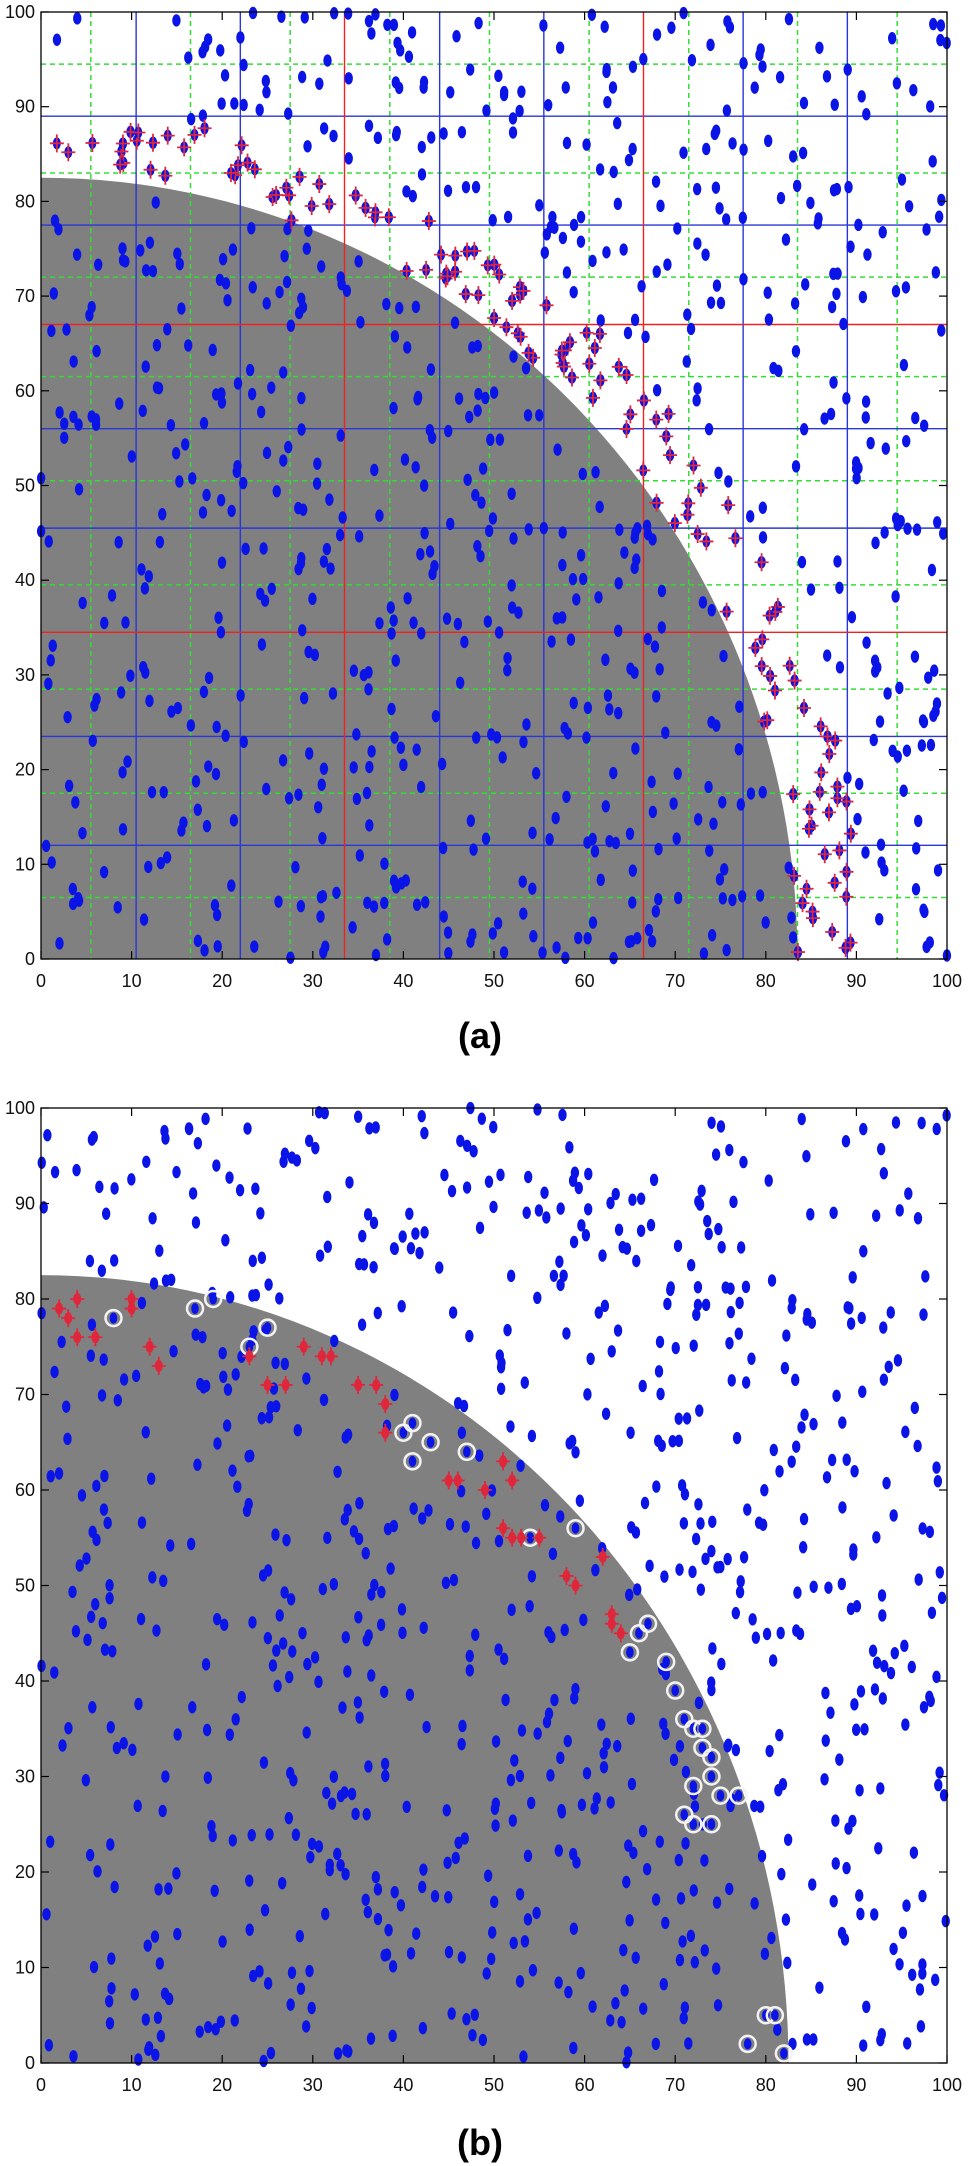  I want to click on y-tick-label: 50, so click(25, 1586).